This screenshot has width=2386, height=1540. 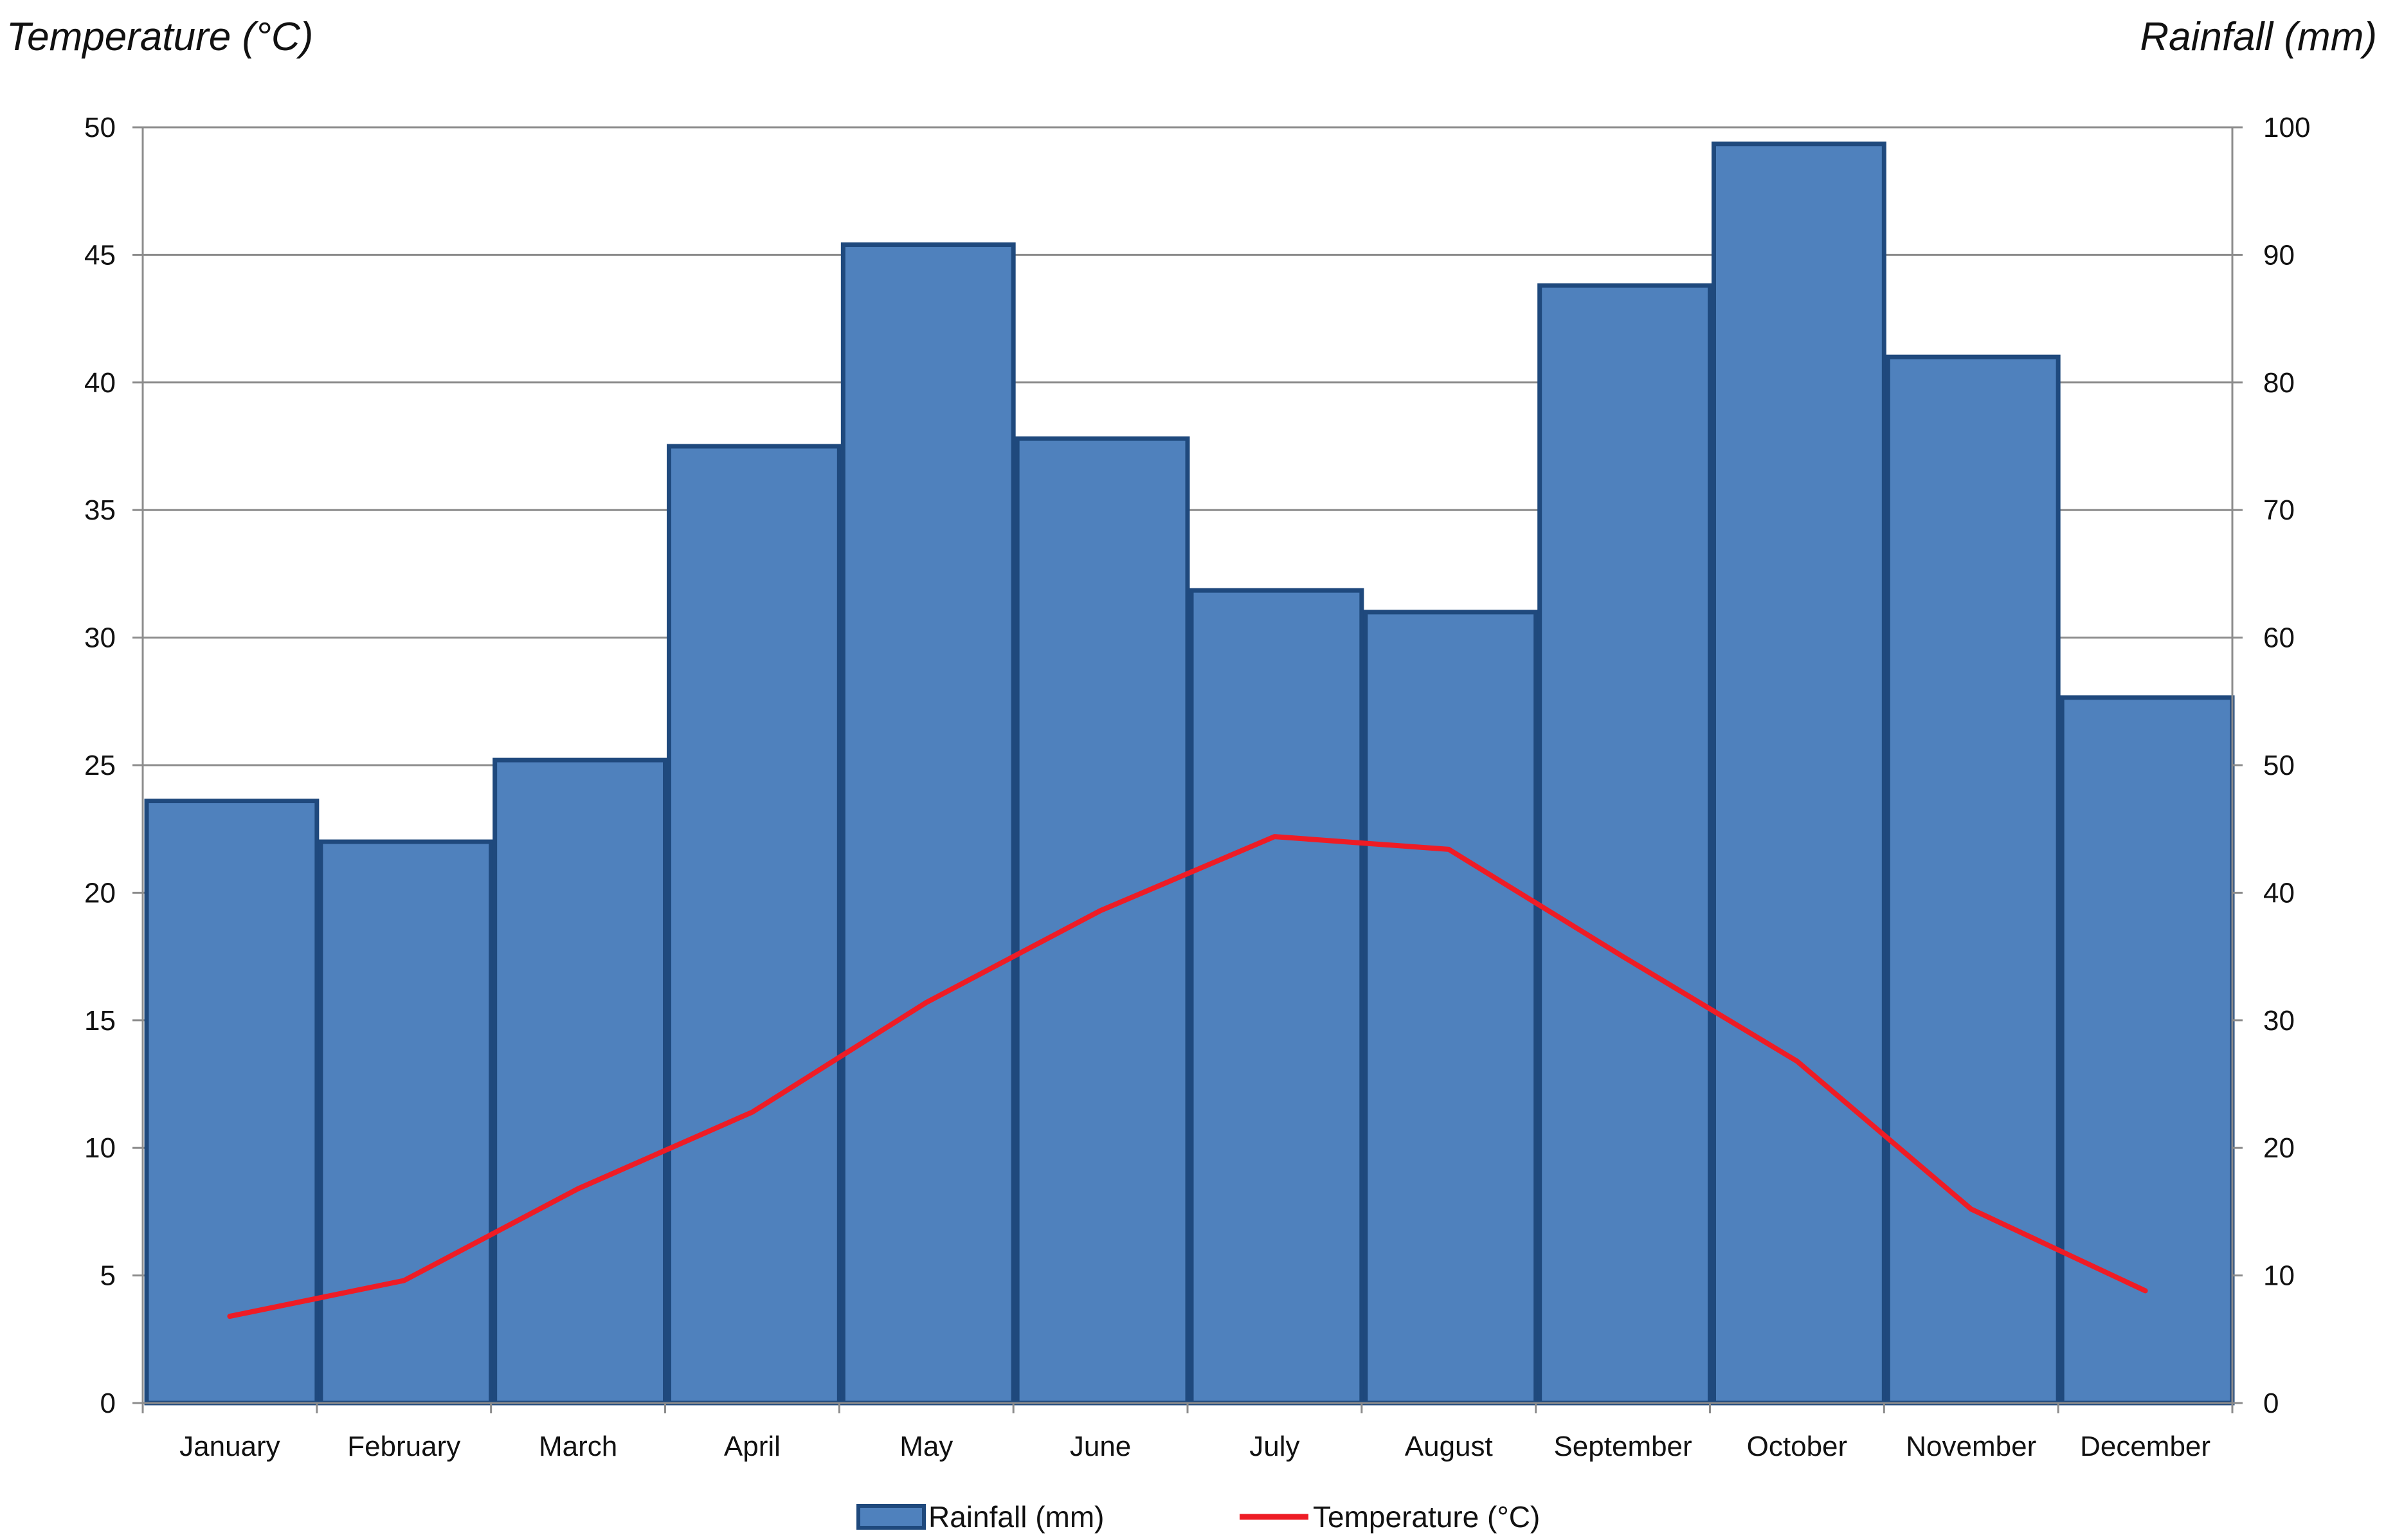 I want to click on x-tick-label: April, so click(x=752, y=1446).